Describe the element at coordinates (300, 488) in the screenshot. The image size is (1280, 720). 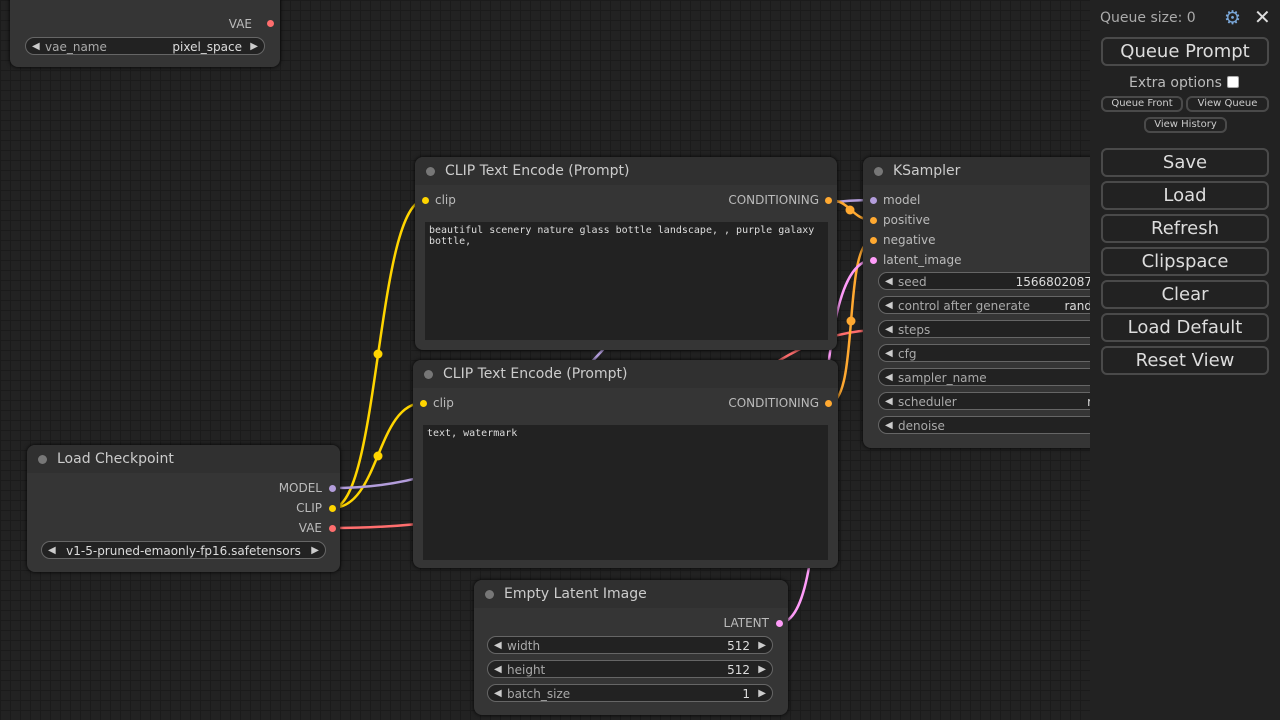
I see `output-label: MODEL` at that location.